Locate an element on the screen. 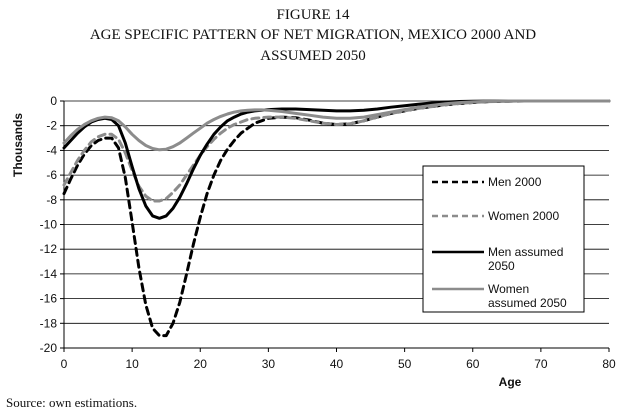  x-tick-label: 80 is located at coordinates (609, 364).